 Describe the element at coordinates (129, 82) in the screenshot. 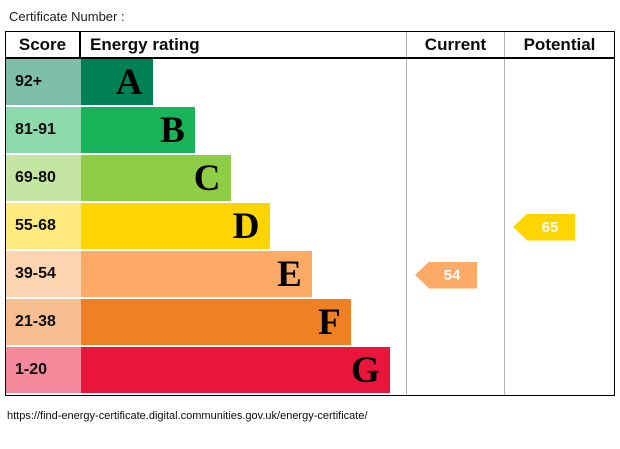

I see `band-letter: A` at that location.